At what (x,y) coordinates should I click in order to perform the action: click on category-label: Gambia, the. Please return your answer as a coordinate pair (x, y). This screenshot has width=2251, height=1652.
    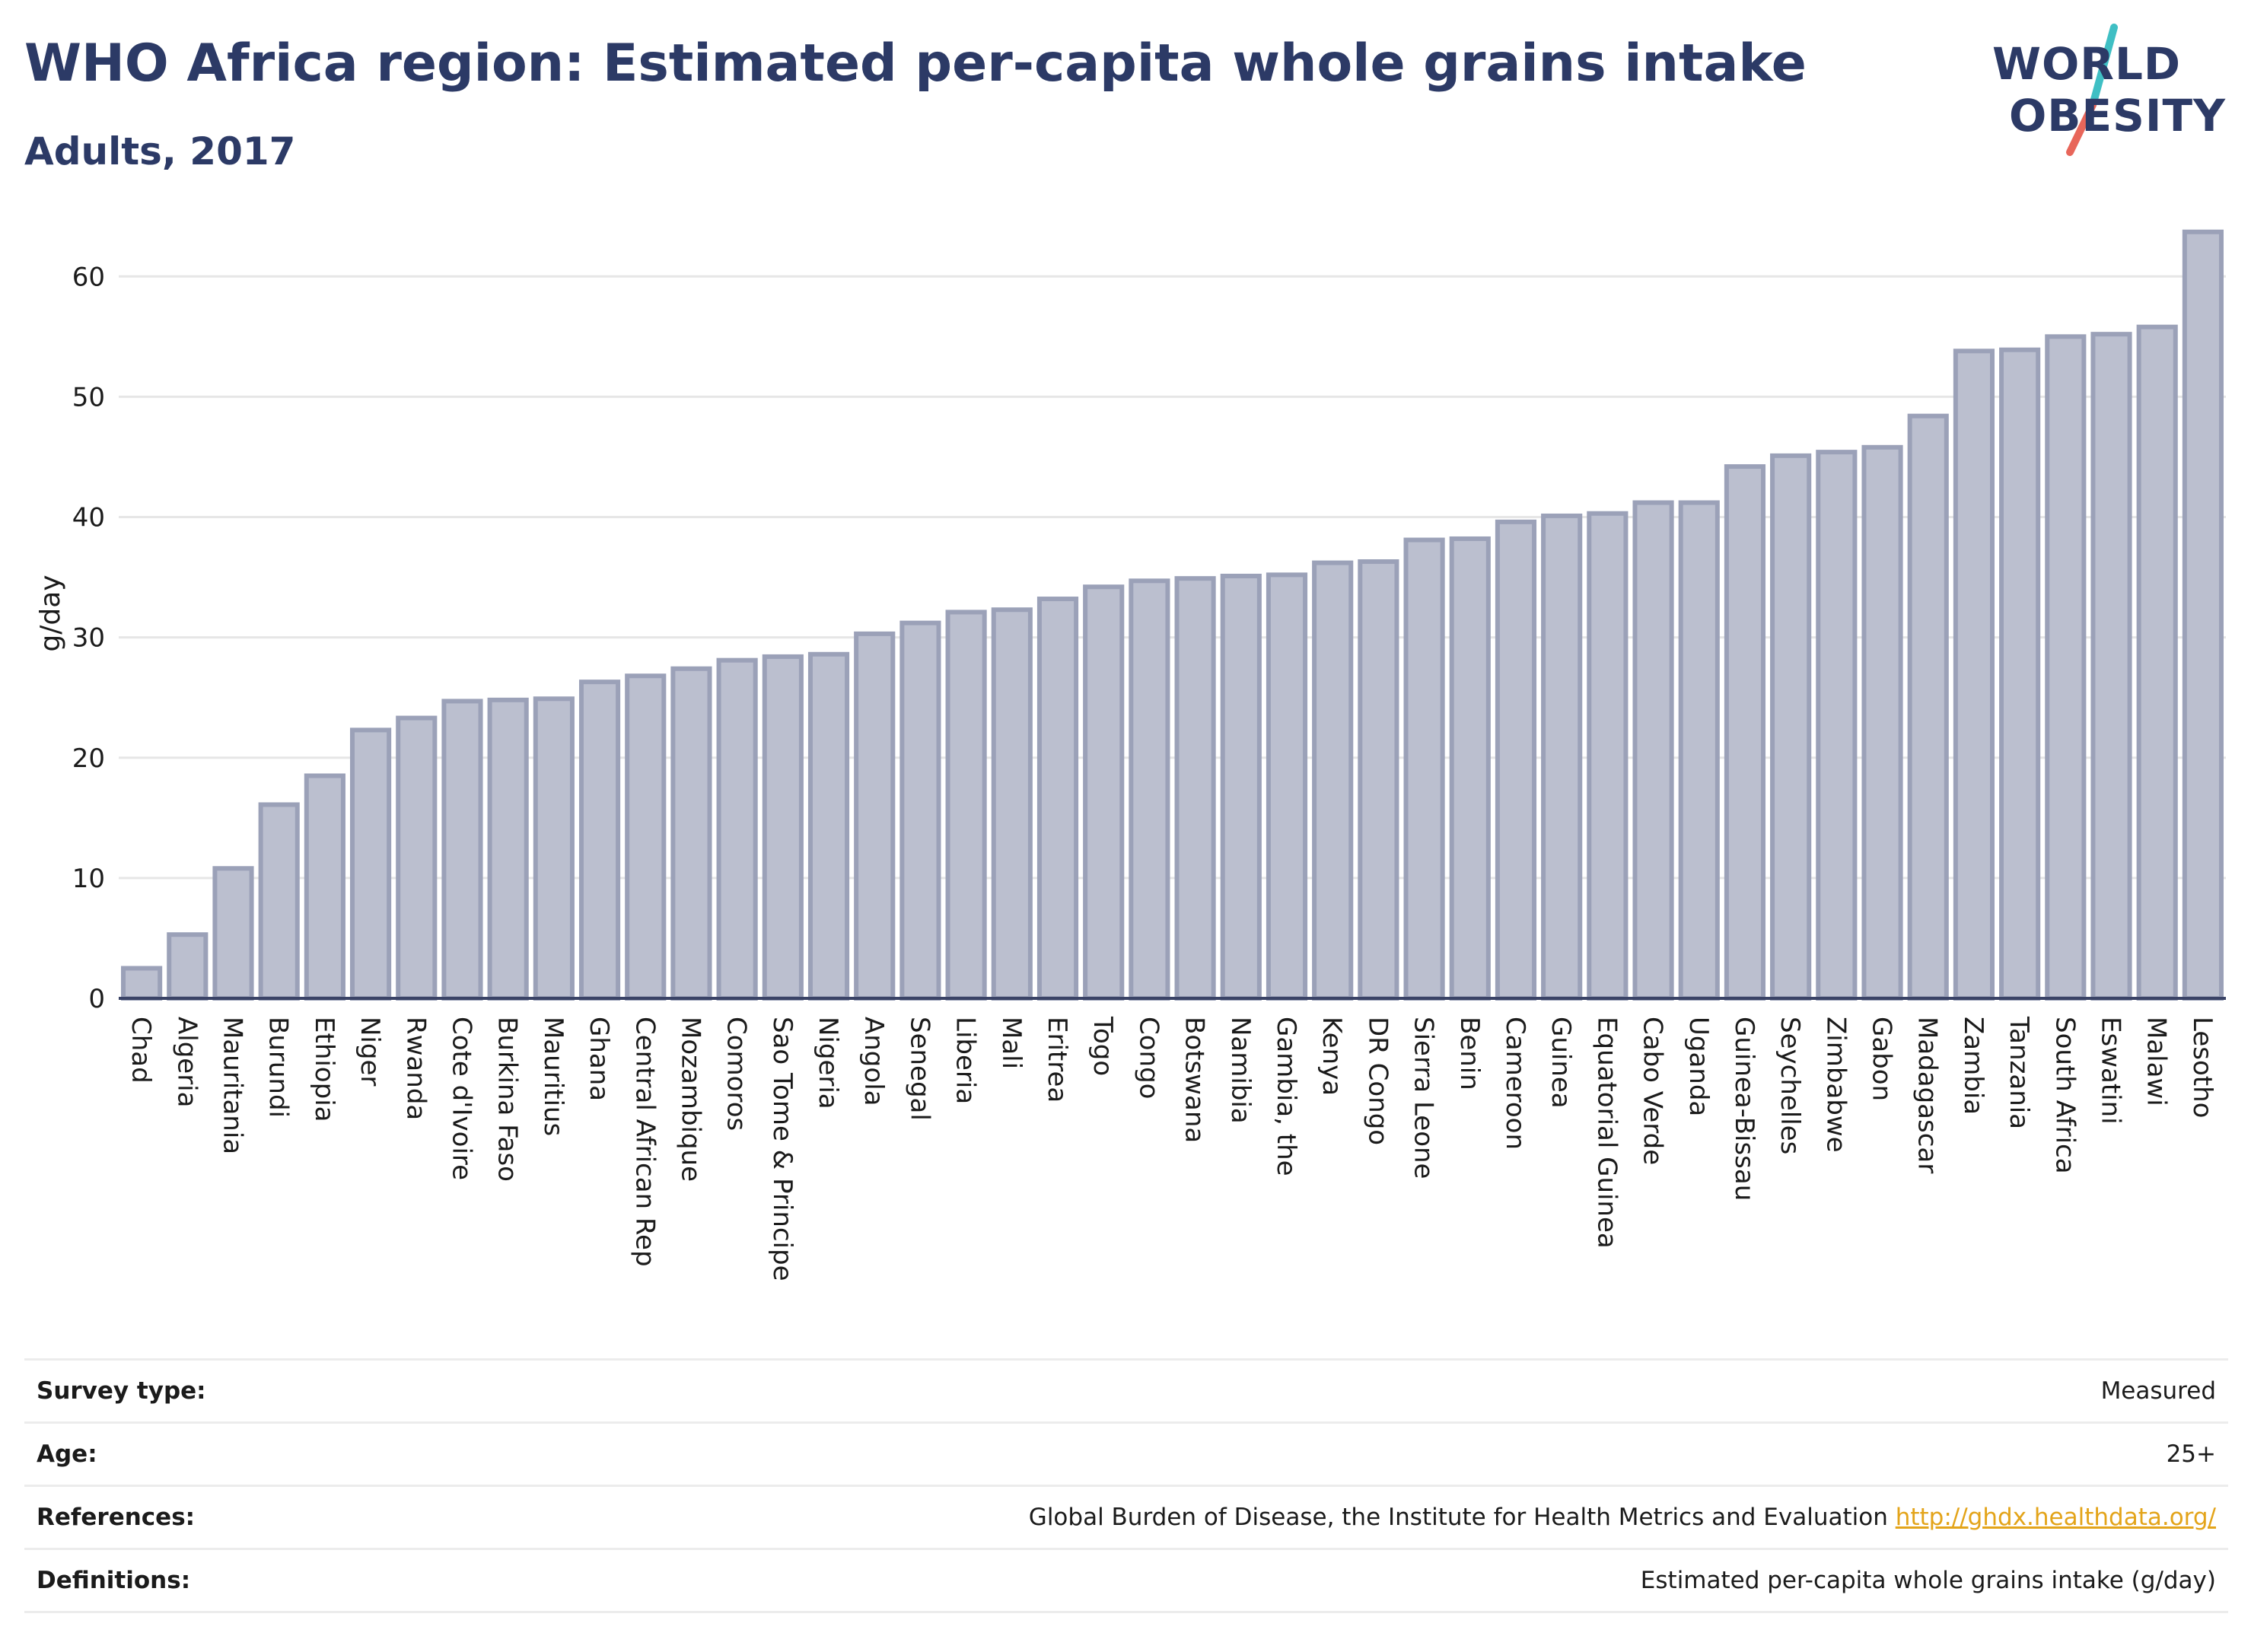
    Looking at the image, I should click on (1286, 1096).